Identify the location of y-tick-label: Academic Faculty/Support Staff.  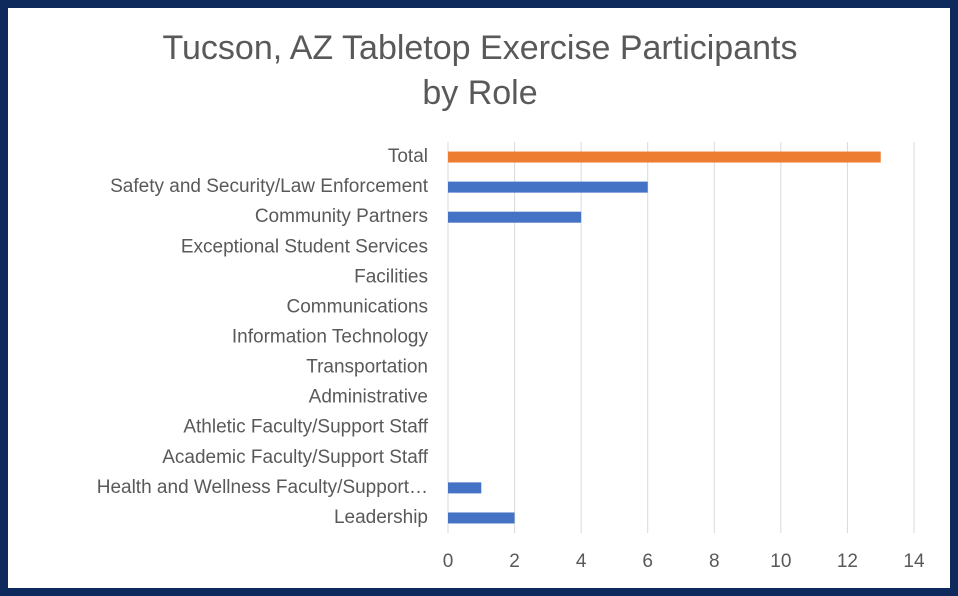
(295, 457).